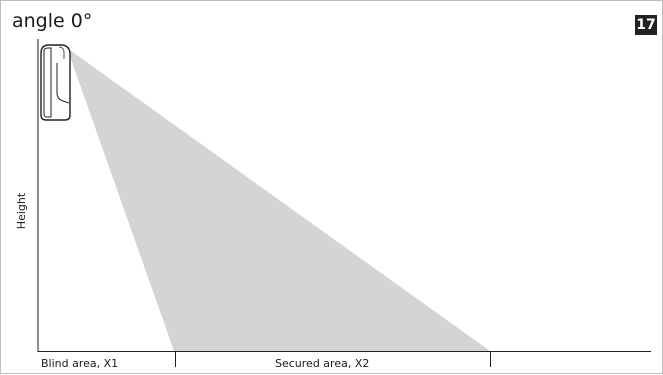 The width and height of the screenshot is (663, 375). What do you see at coordinates (80, 363) in the screenshot?
I see `blind-area-label: Blind area, X1` at bounding box center [80, 363].